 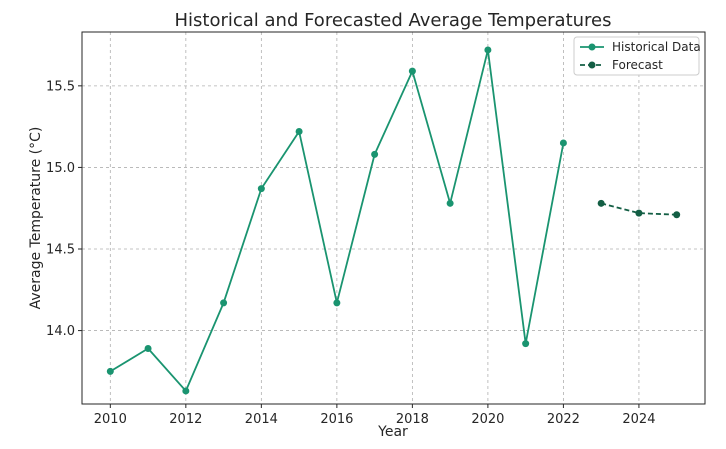 What do you see at coordinates (60, 250) in the screenshot?
I see `y-tick-label: 14.5` at bounding box center [60, 250].